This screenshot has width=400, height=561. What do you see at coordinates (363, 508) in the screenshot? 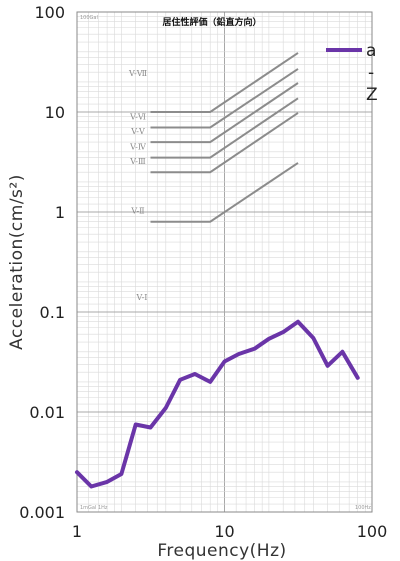
I see `corner-label-bottom-right: 100Hz` at bounding box center [363, 508].